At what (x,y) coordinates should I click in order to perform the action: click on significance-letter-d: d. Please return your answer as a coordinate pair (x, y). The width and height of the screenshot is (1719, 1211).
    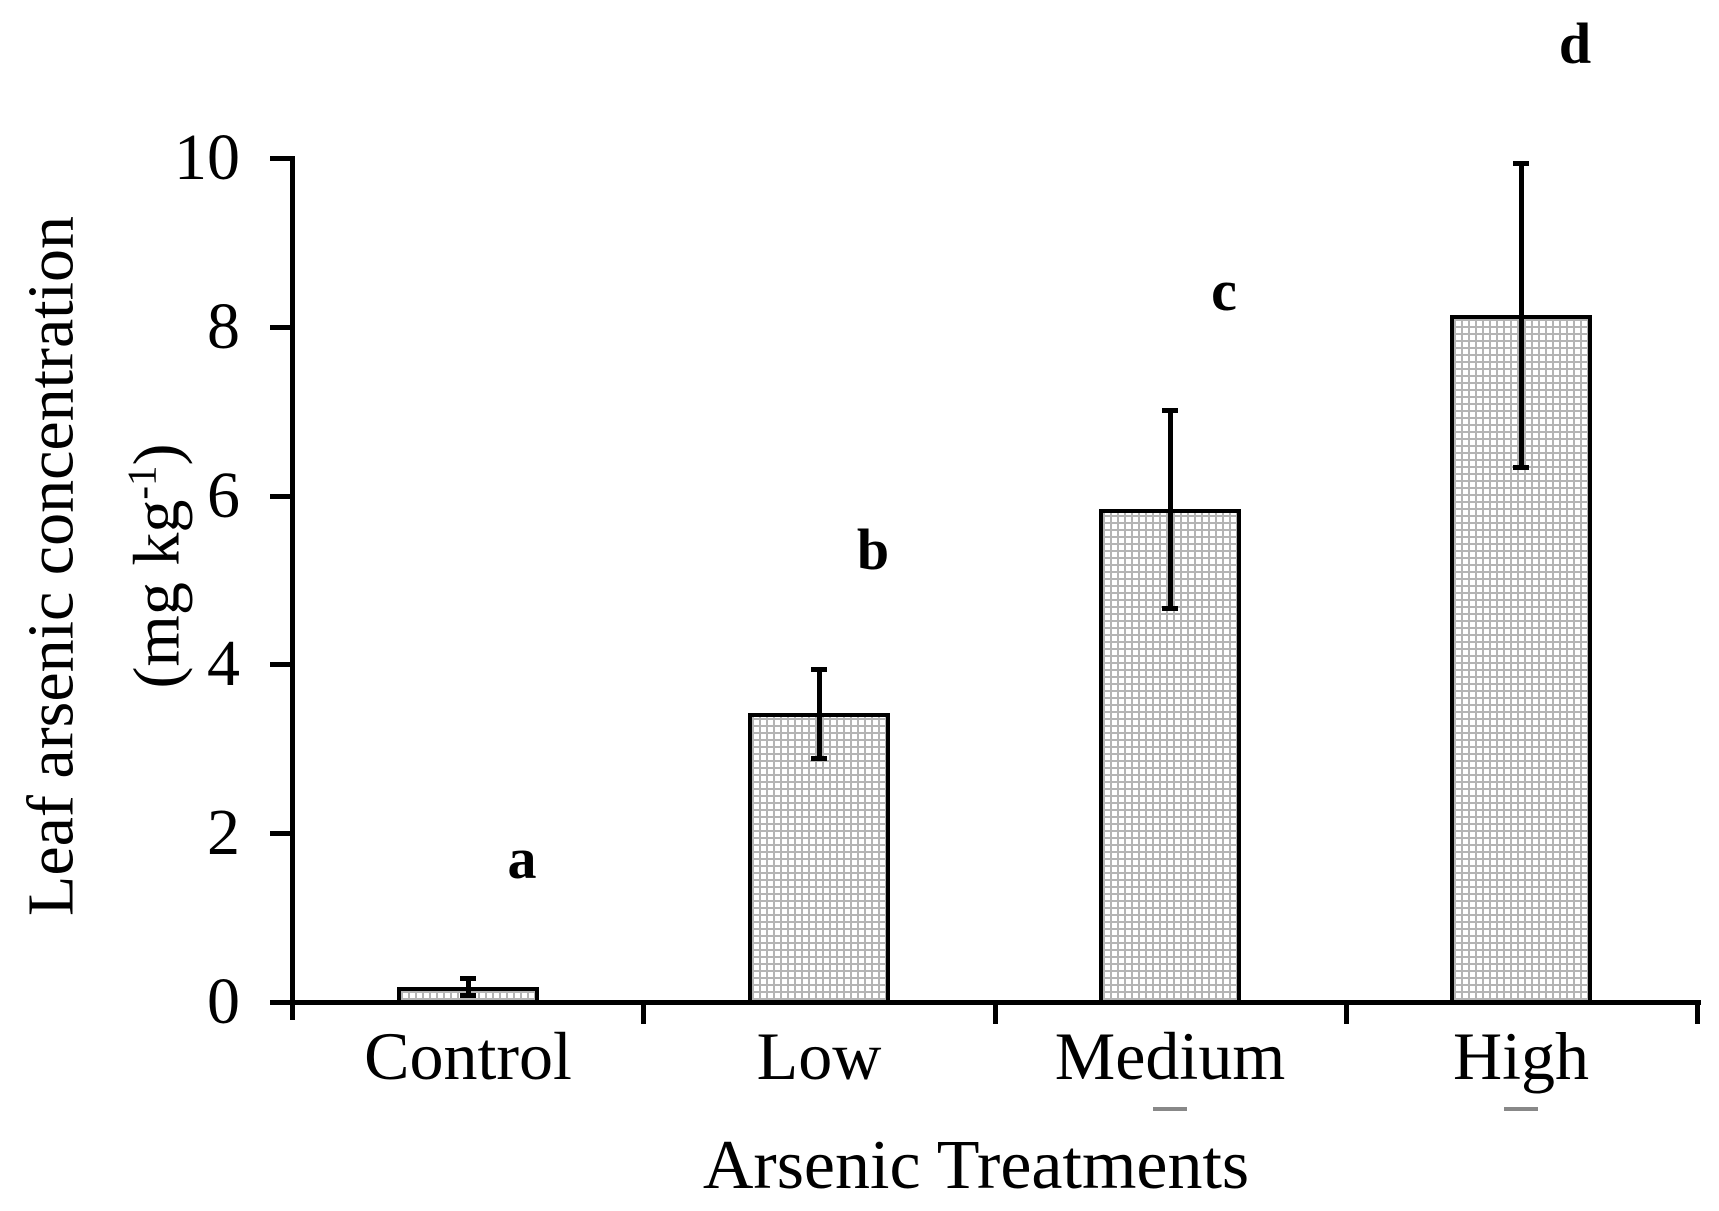
    Looking at the image, I should click on (1575, 43).